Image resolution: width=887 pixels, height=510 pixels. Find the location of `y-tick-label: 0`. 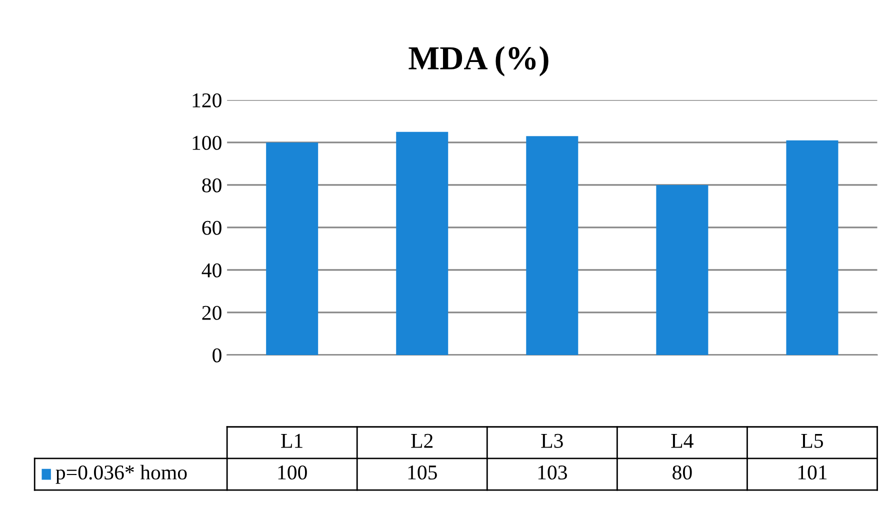

y-tick-label: 0 is located at coordinates (217, 355).